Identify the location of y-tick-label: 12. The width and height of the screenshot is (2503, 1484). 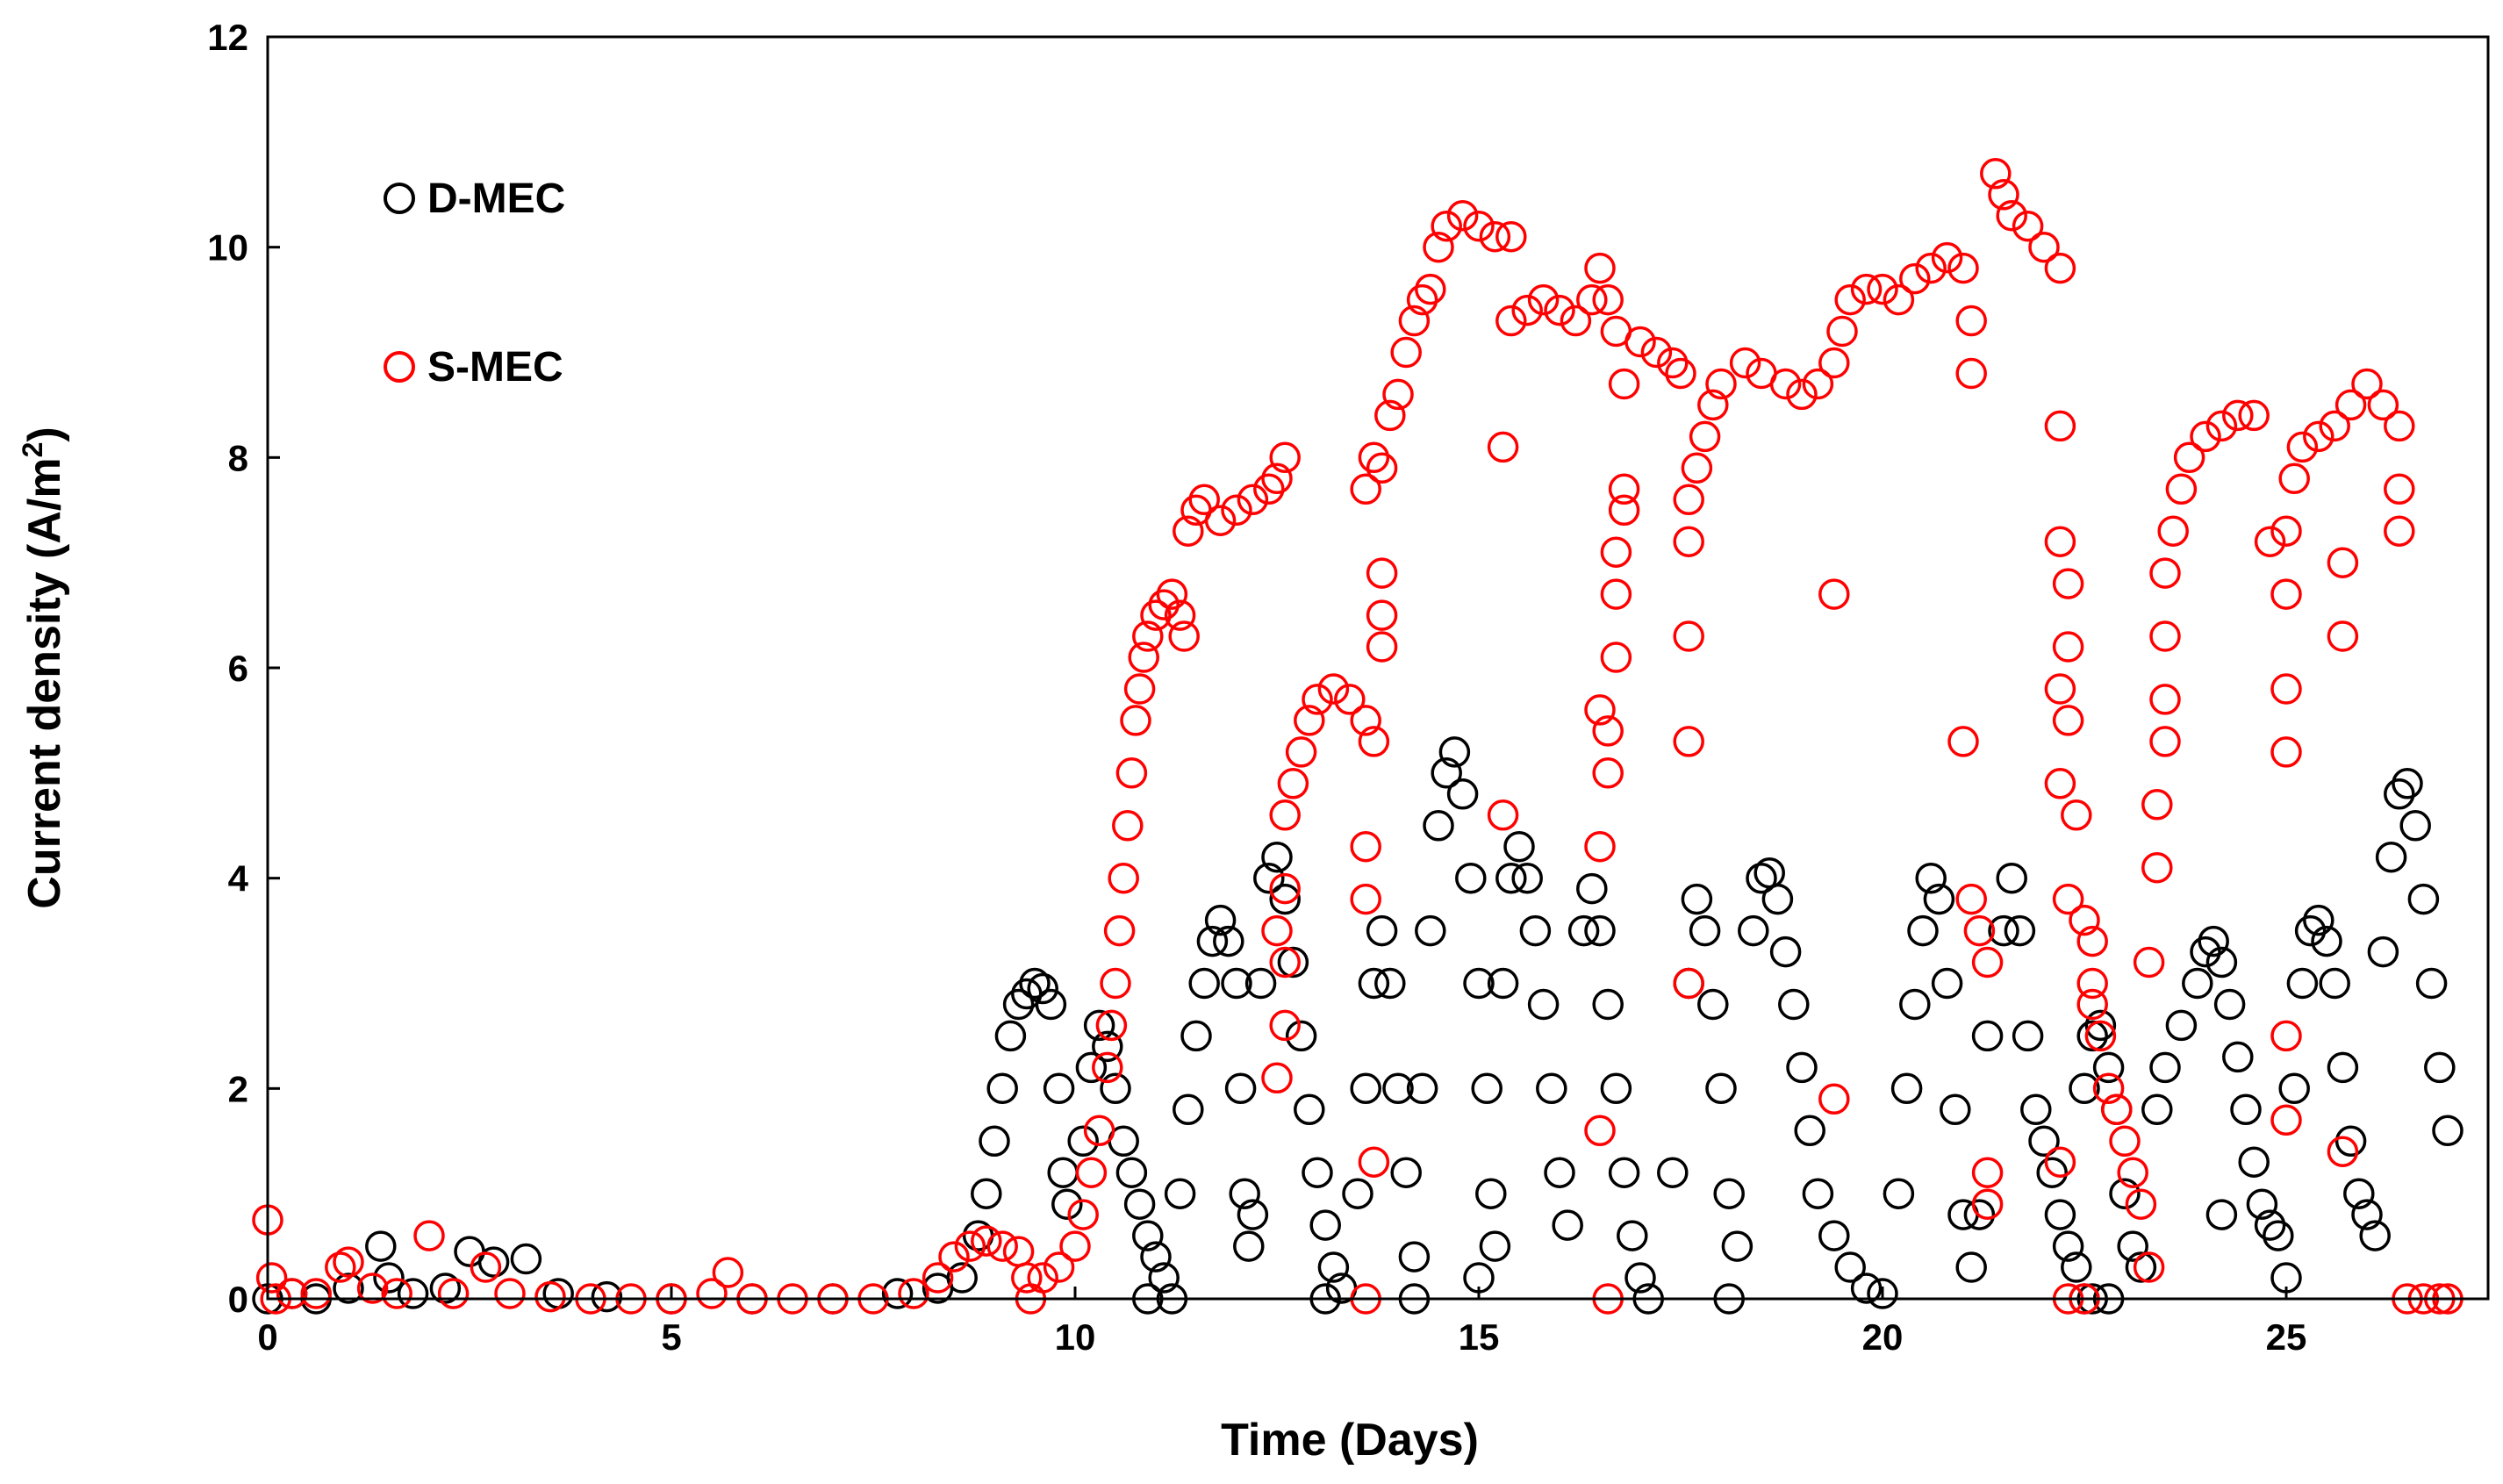
(227, 37).